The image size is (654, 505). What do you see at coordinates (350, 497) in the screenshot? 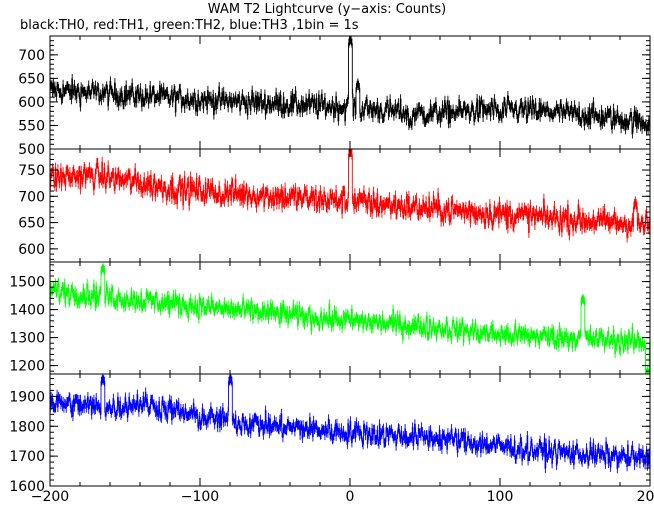
I see `x-tick-label: 0` at bounding box center [350, 497].